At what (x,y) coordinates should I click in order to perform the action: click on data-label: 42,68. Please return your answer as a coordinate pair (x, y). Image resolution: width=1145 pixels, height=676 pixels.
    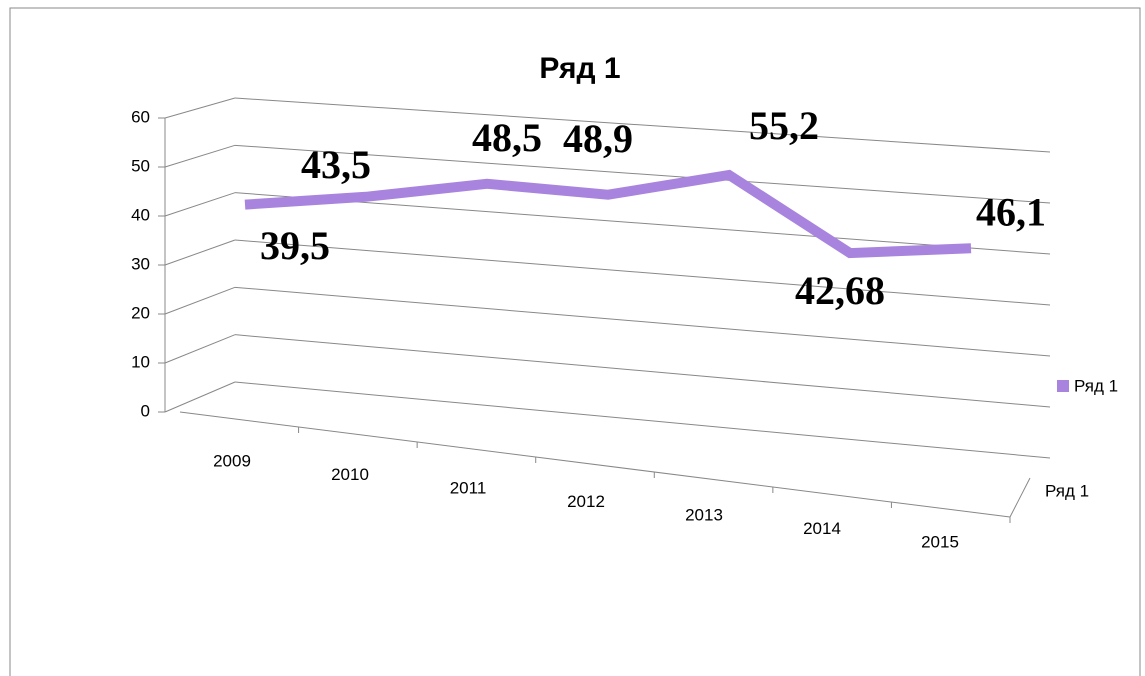
    Looking at the image, I should click on (840, 290).